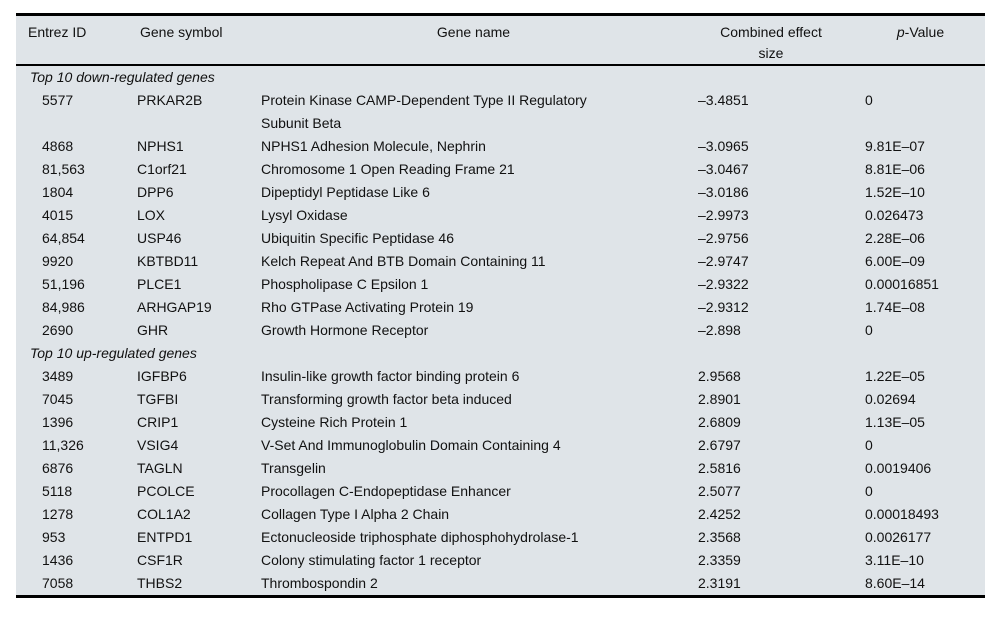  Describe the element at coordinates (304, 215) in the screenshot. I see `gene-name-cell: Lysyl Oxidase` at that location.